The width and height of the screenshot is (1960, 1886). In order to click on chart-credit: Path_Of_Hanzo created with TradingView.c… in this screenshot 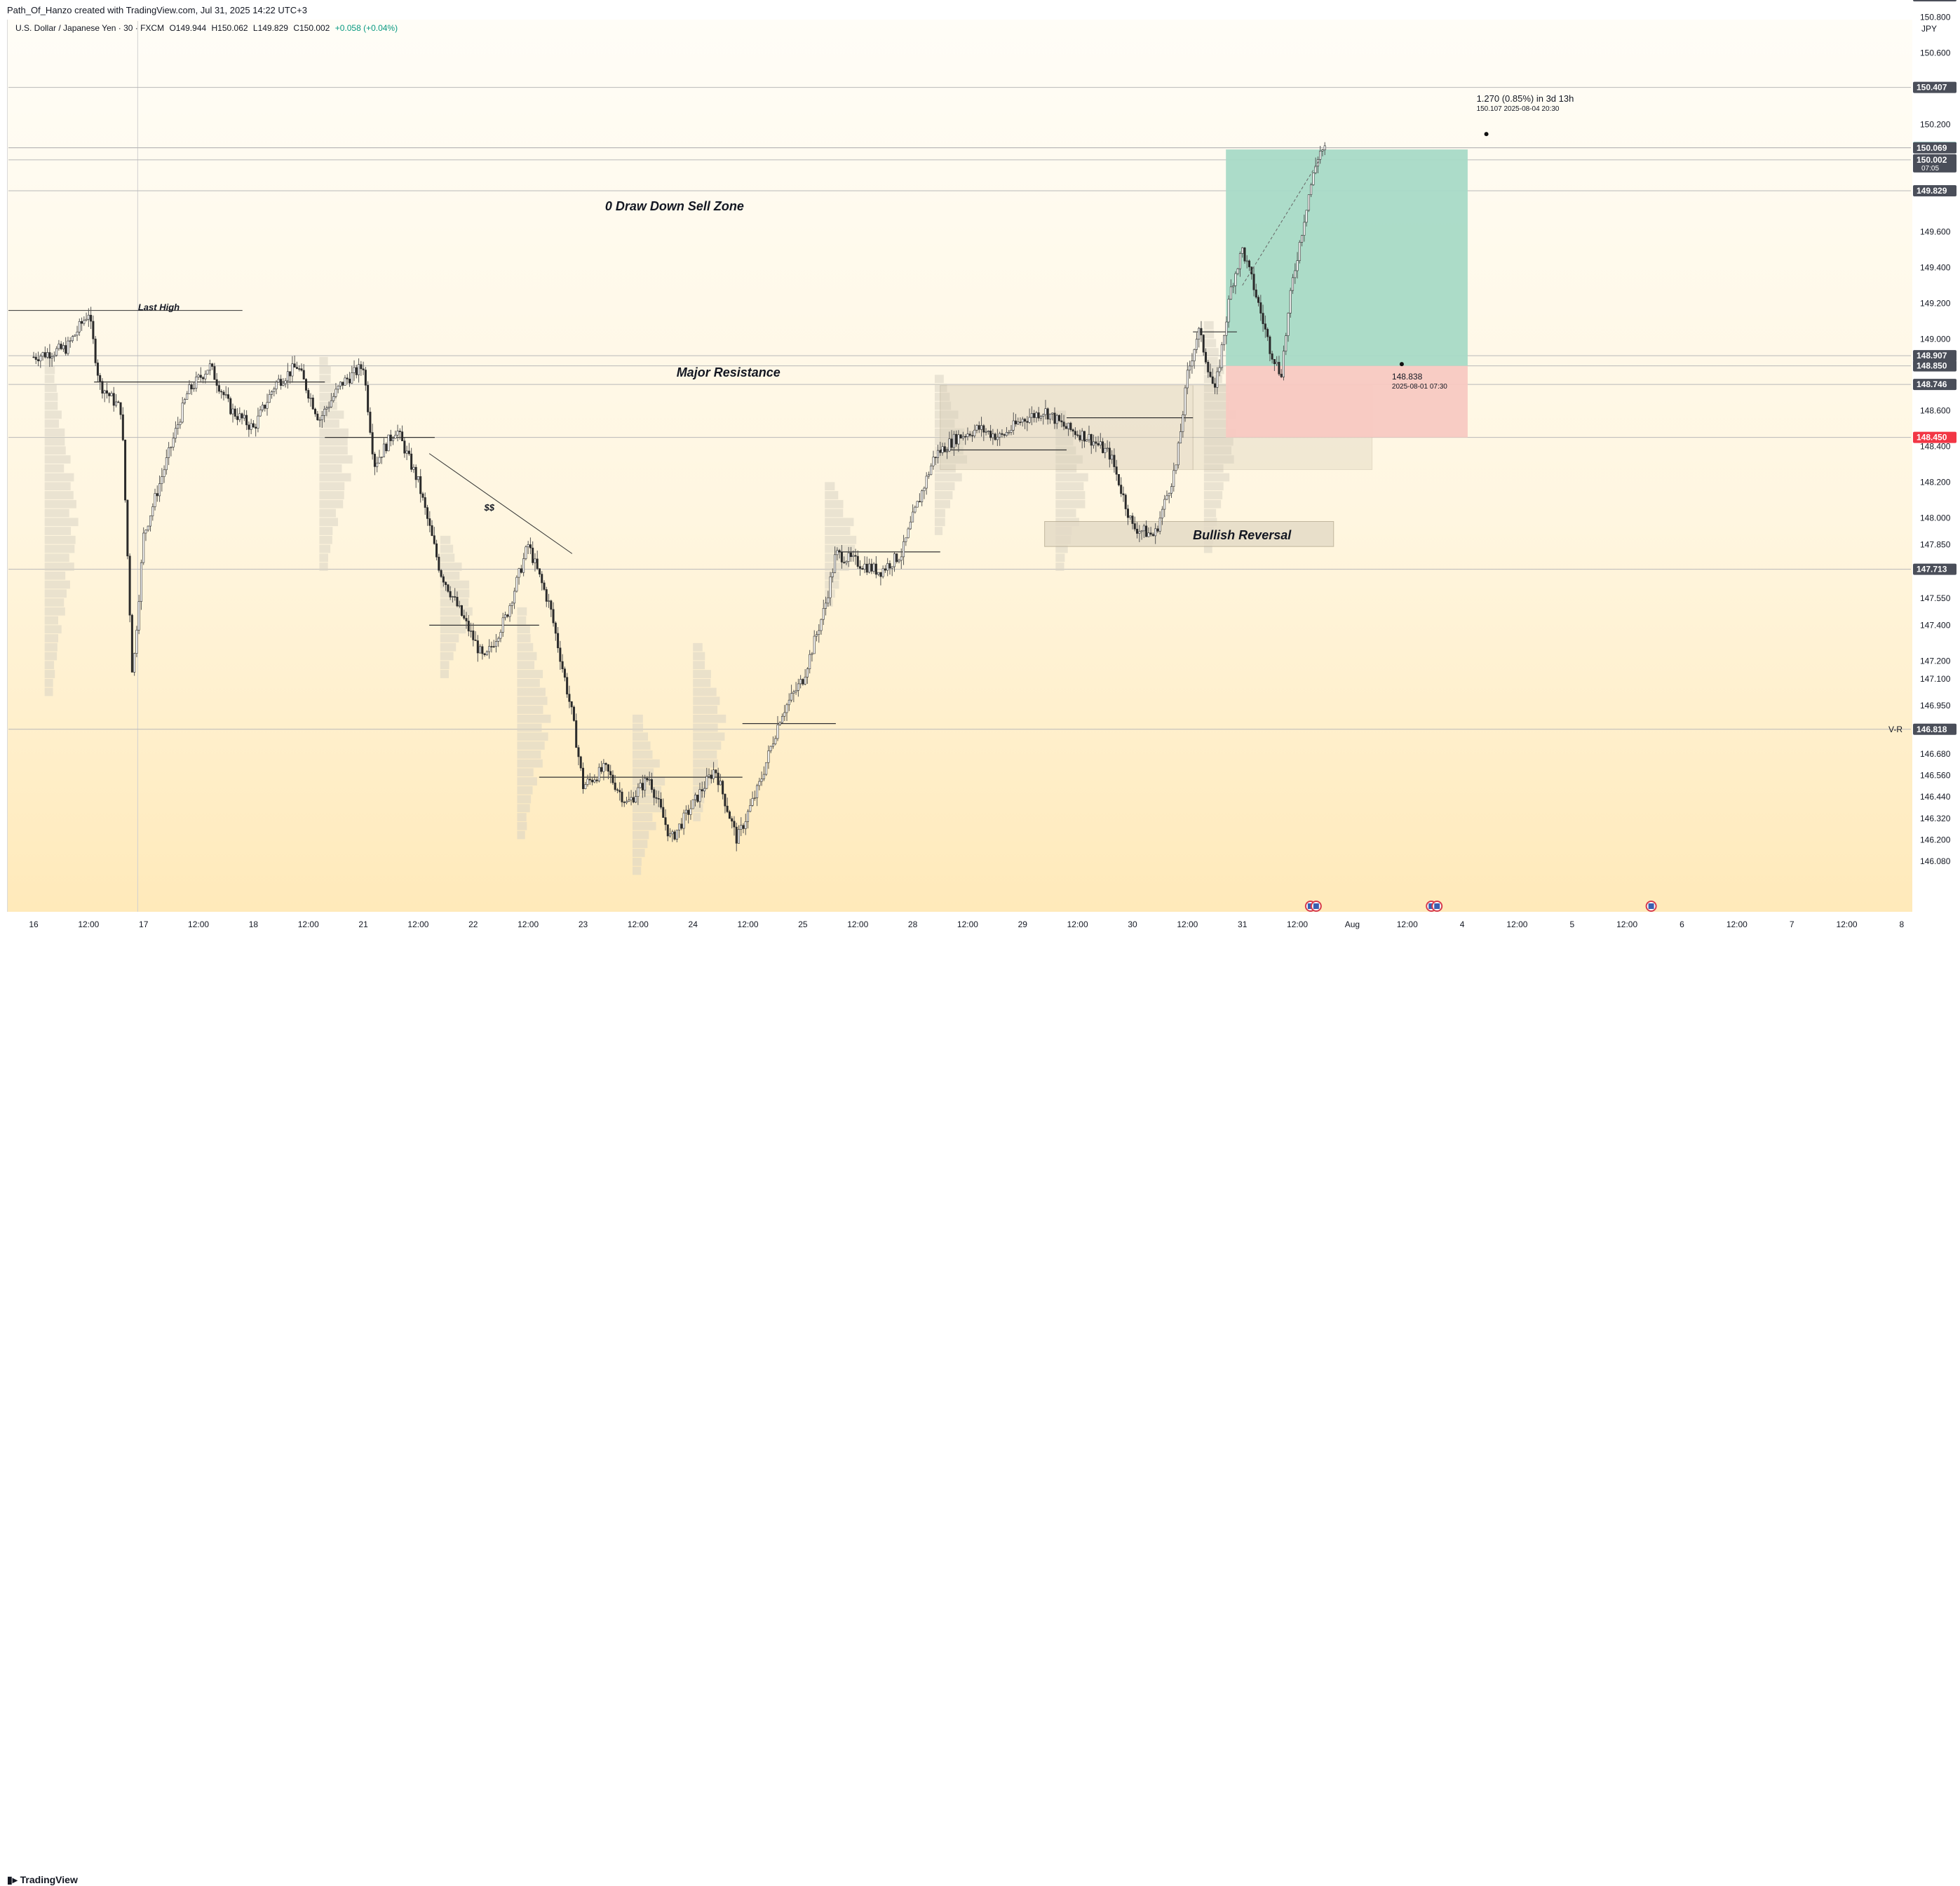, I will do `click(157, 10)`.